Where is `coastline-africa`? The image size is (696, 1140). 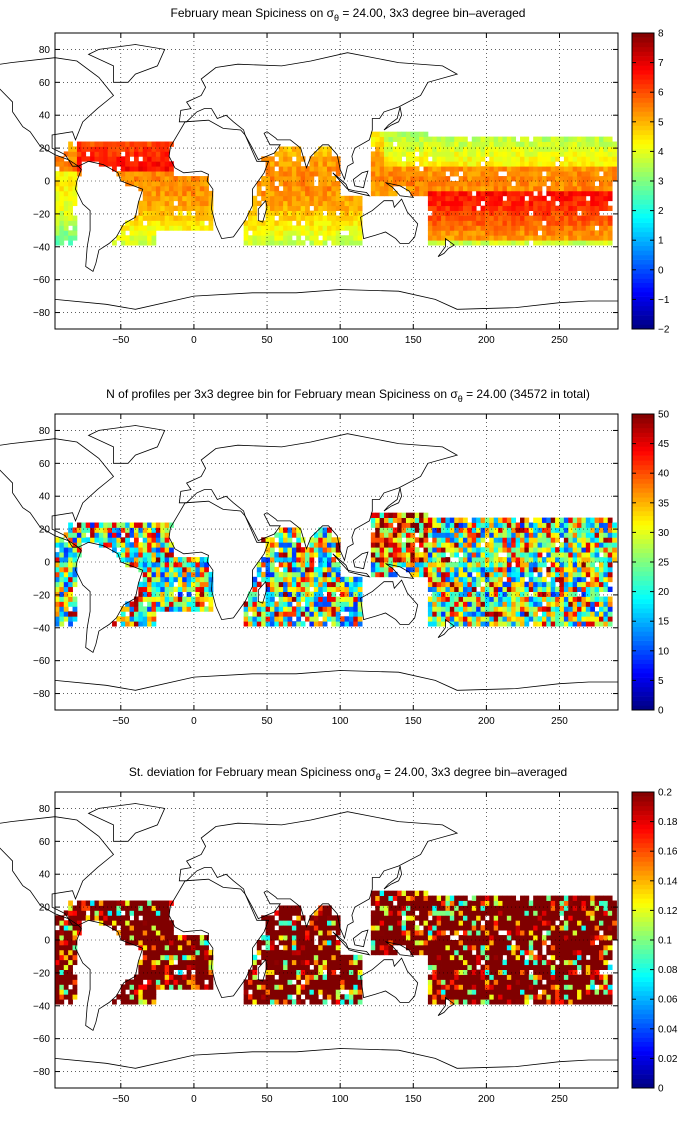 coastline-africa is located at coordinates (219, 179).